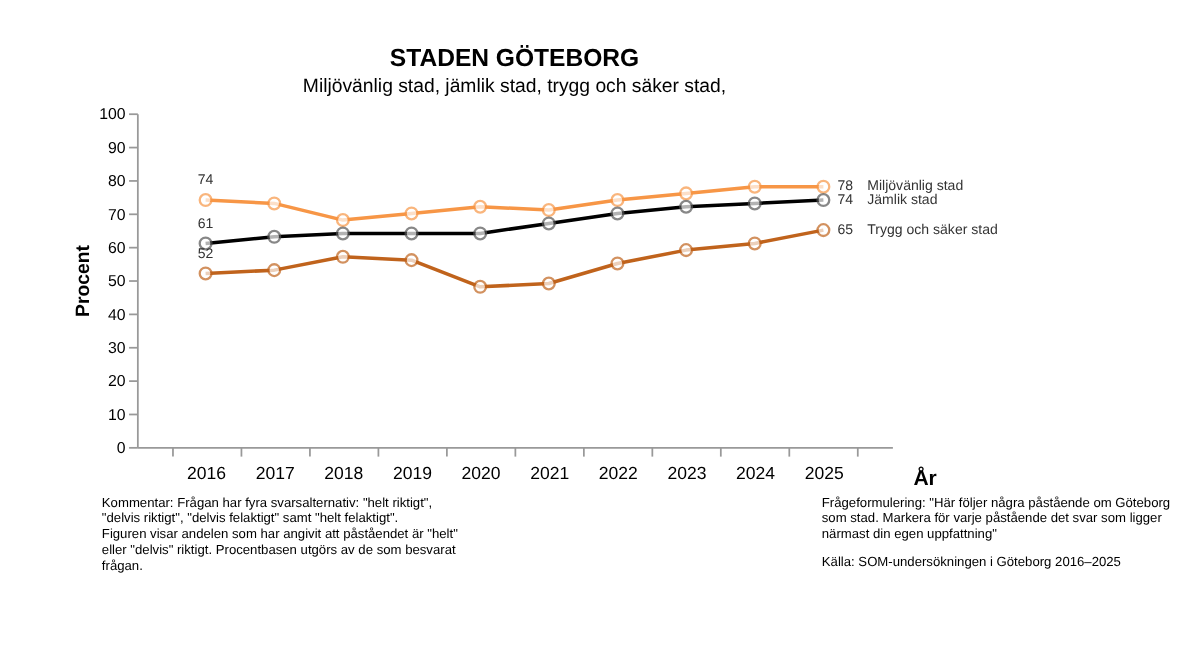  Describe the element at coordinates (925, 477) in the screenshot. I see `x-axis-title: År` at that location.